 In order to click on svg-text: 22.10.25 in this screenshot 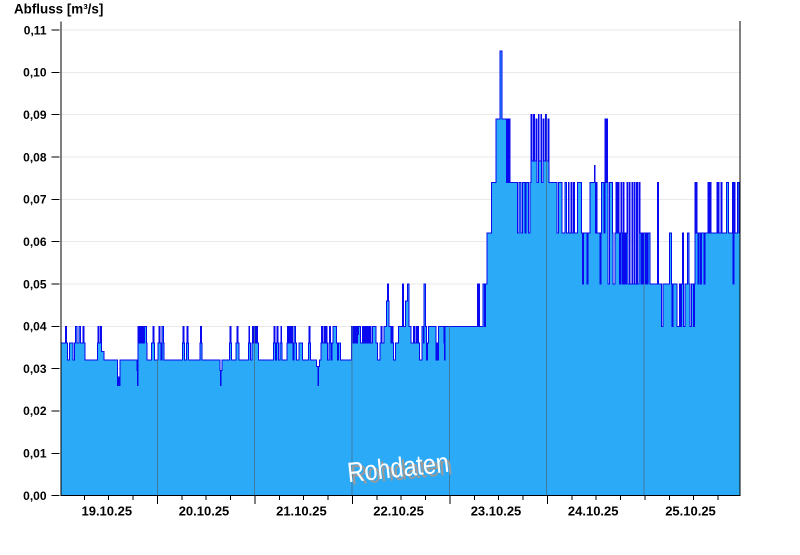, I will do `click(398, 511)`.